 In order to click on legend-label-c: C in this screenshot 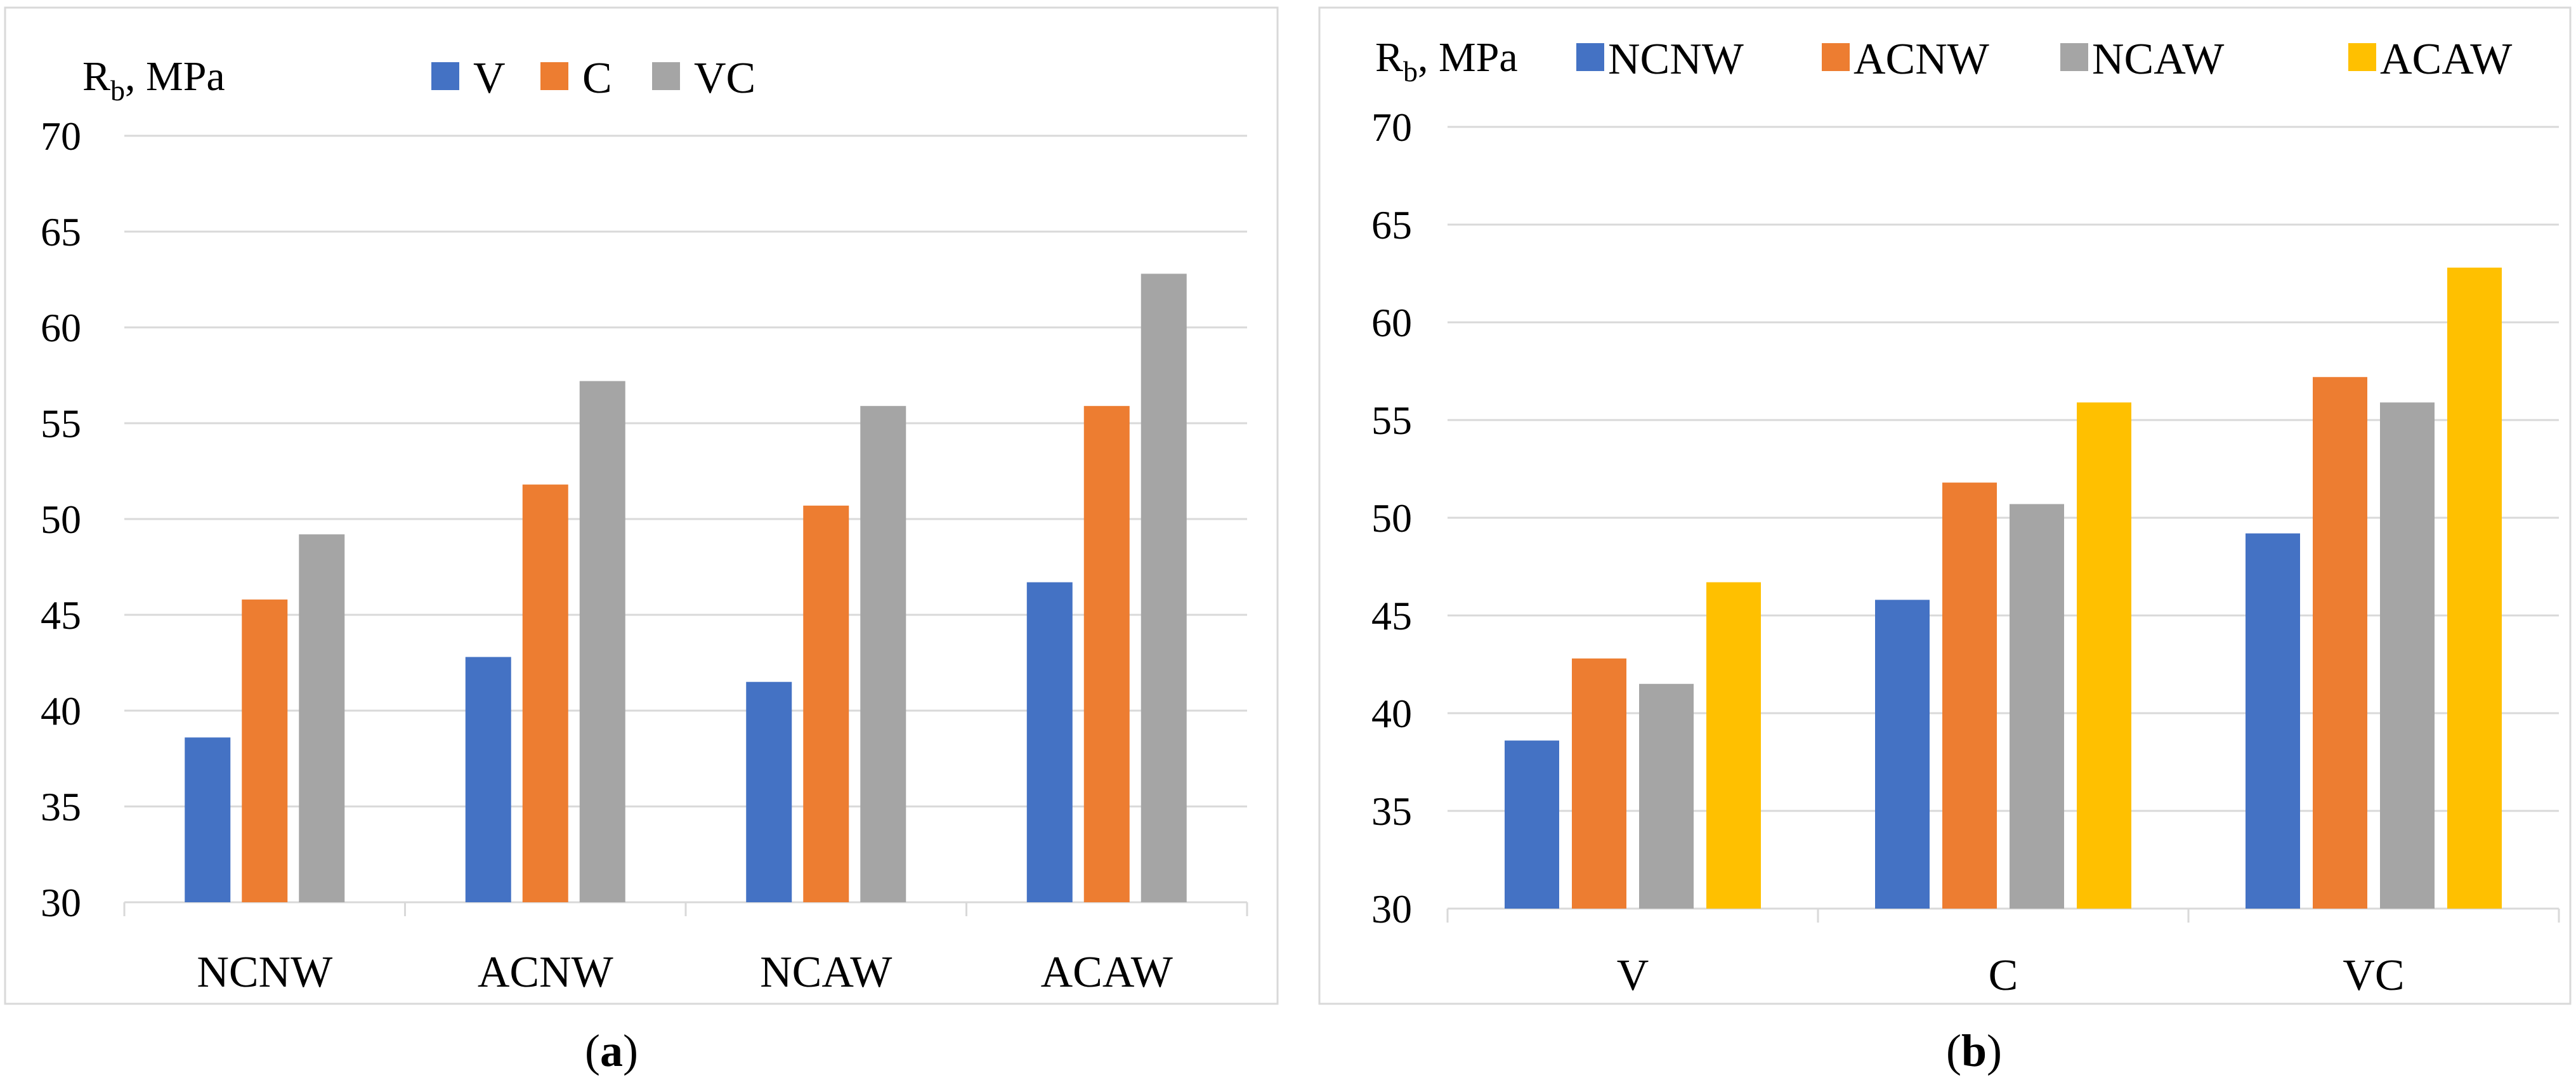, I will do `click(597, 79)`.